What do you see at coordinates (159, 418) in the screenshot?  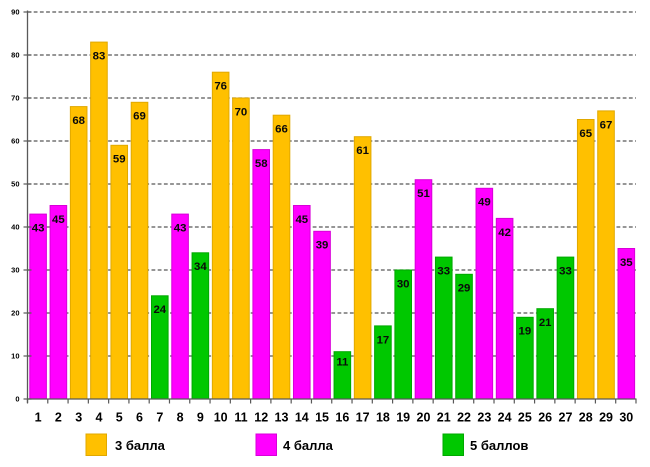 I see `svg-text: 7` at bounding box center [159, 418].